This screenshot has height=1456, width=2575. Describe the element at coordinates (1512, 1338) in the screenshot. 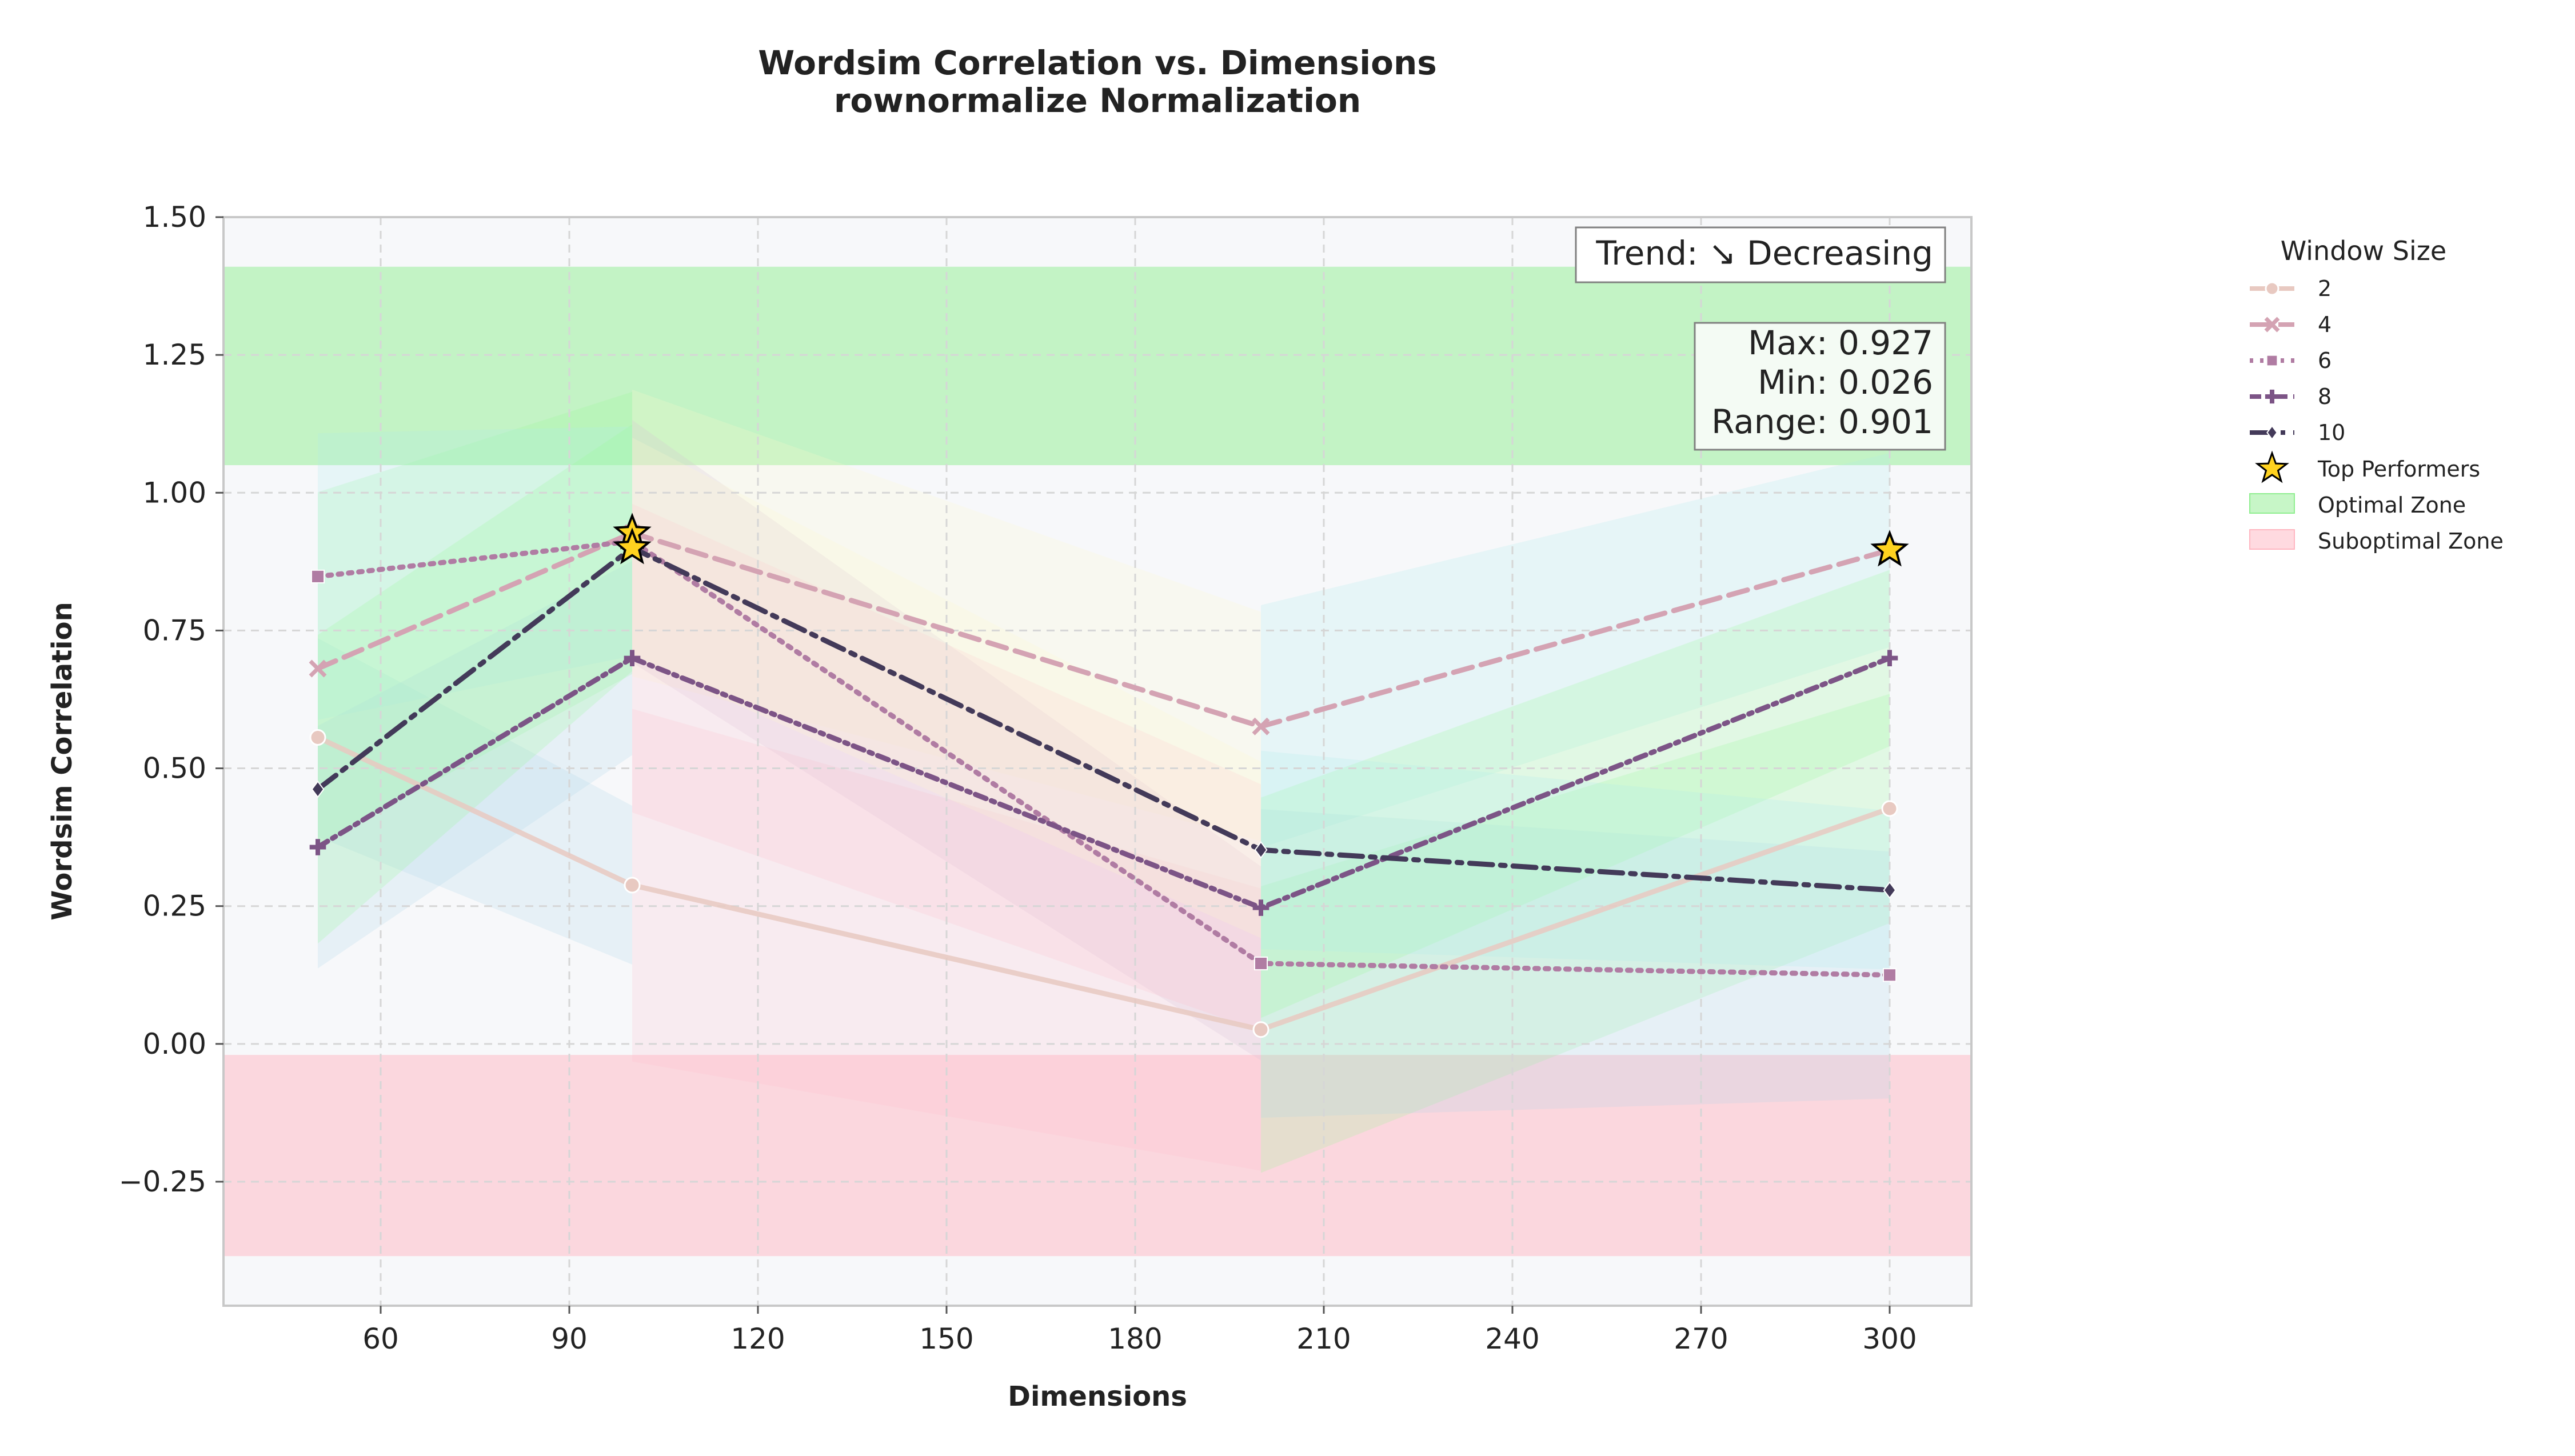

I see `x-tick-label: 240` at that location.